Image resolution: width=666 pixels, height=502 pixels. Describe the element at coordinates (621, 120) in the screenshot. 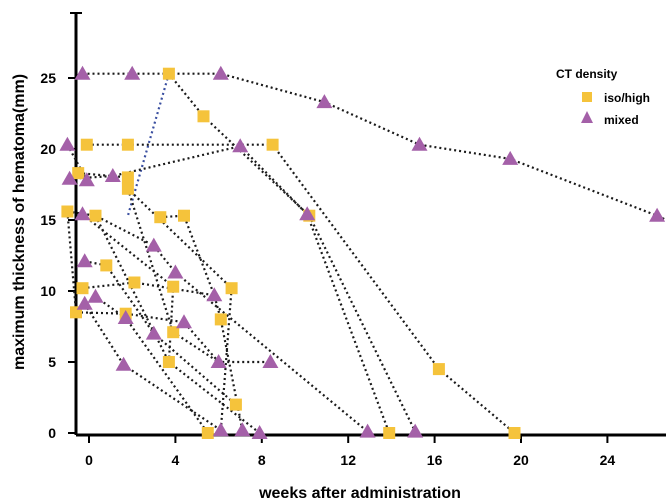

I see `legend-label-mixed: mixed` at that location.